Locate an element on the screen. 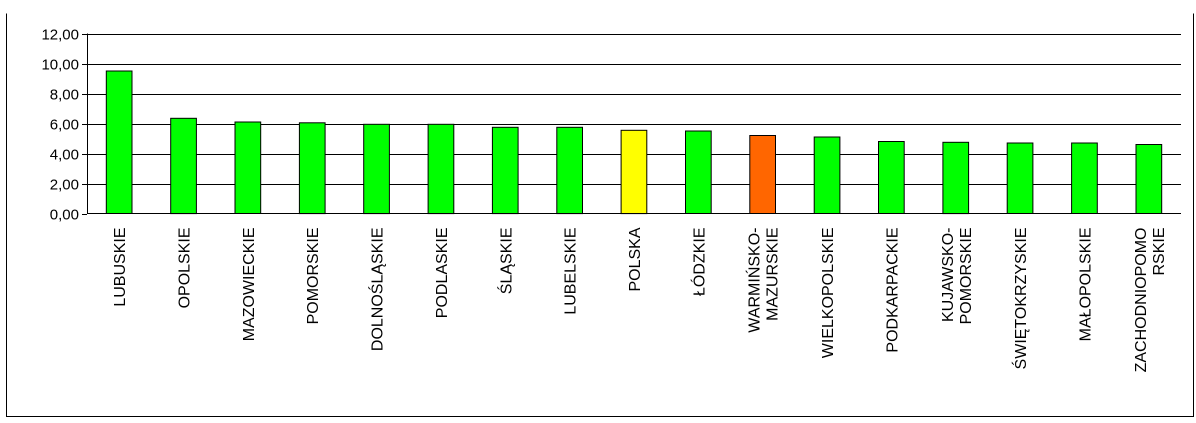 This screenshot has width=1196, height=423. y-tick-label: 10,00 is located at coordinates (60, 65).